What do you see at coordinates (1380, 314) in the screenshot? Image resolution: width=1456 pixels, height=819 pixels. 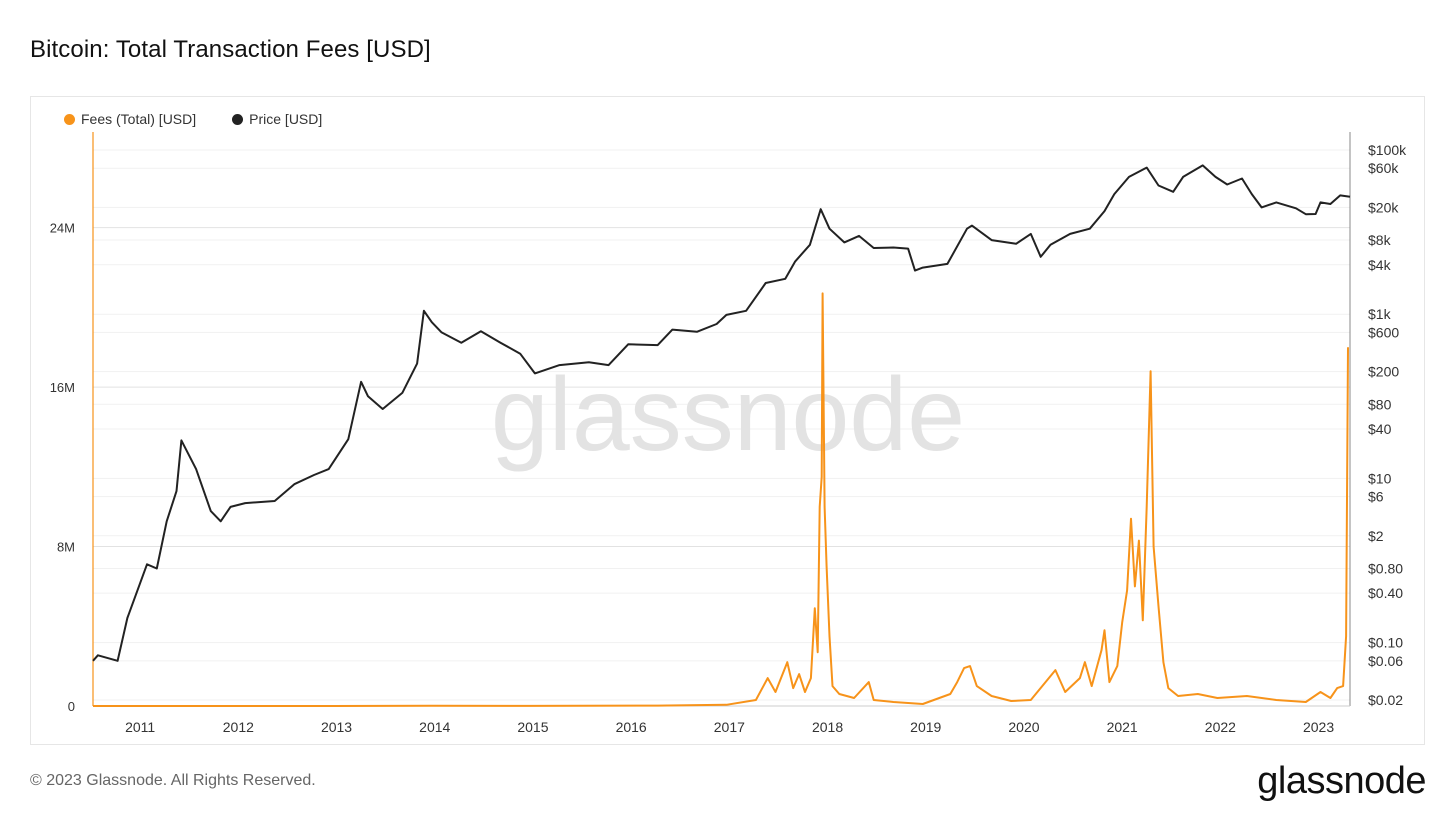 I see `right-tick-label: $1k` at bounding box center [1380, 314].